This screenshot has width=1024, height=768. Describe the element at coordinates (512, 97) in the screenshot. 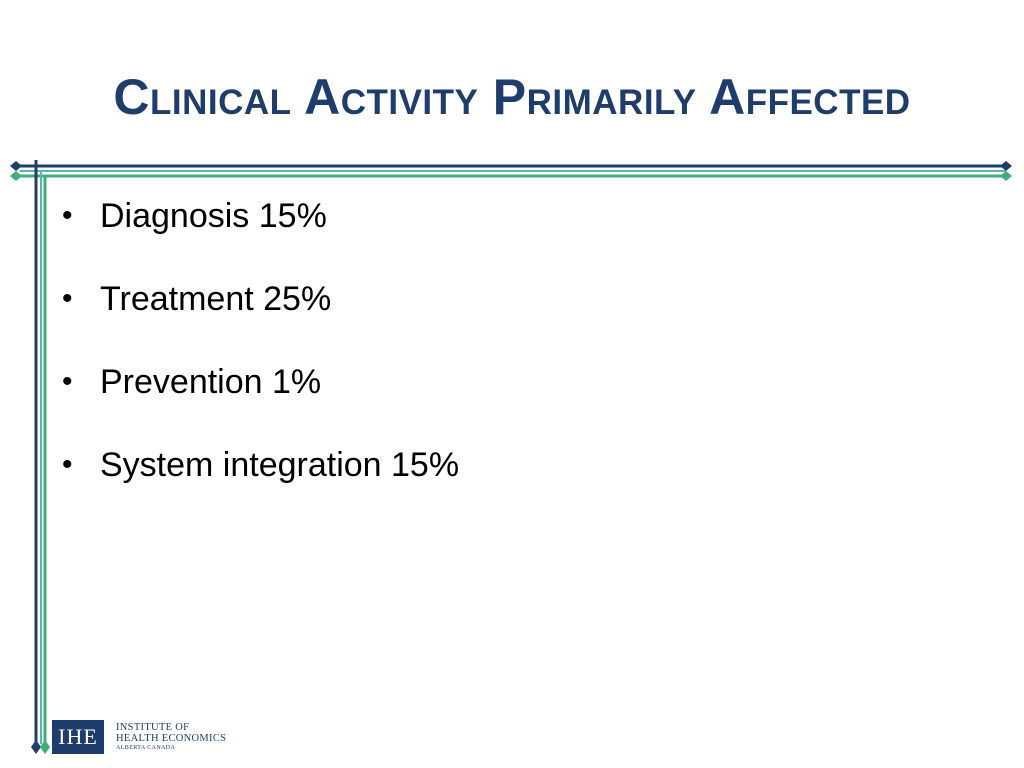

I see `slide-title: Clinical Activity Primarily Affected` at that location.